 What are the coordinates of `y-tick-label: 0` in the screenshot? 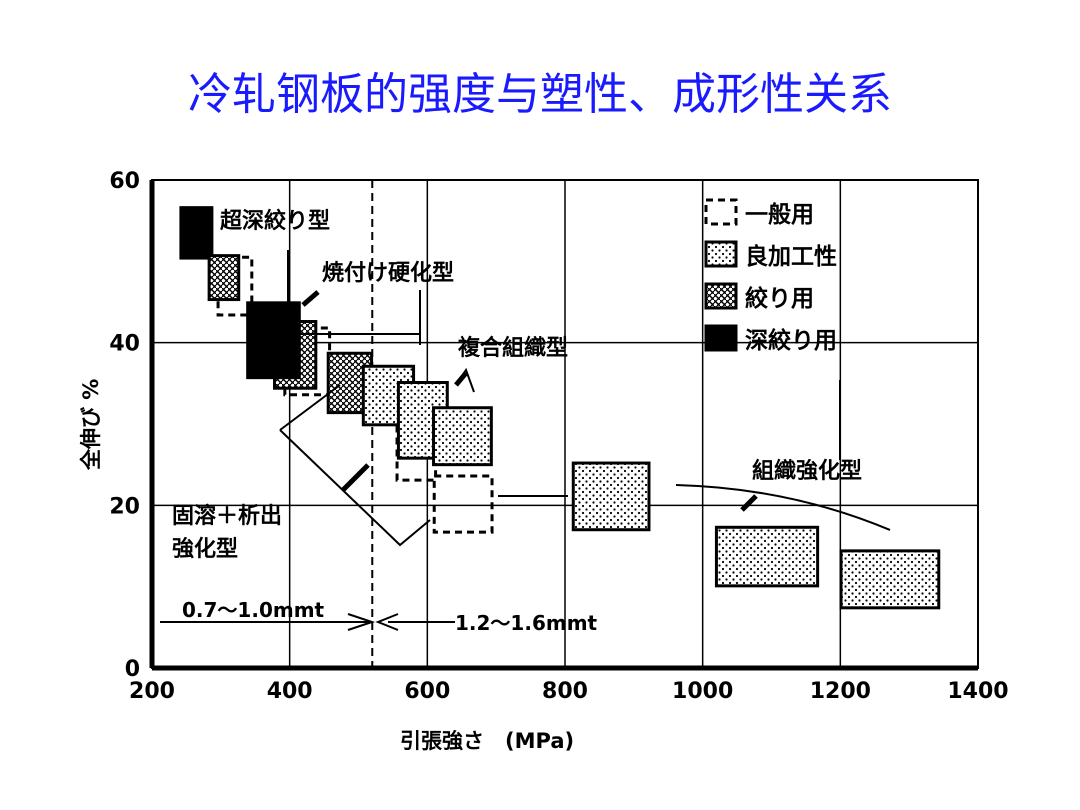 It's located at (132, 669).